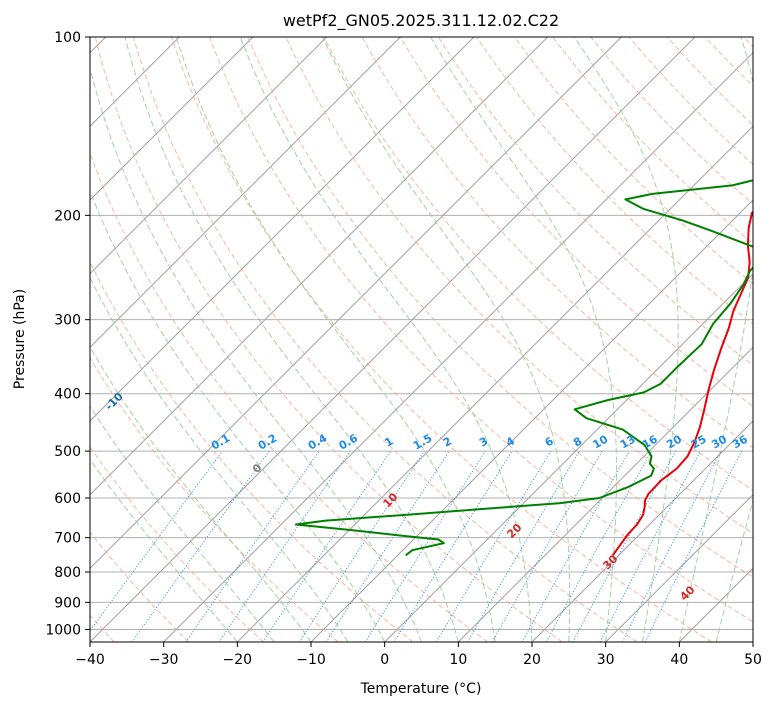 The width and height of the screenshot is (775, 708). I want to click on y-tick-label: 500, so click(67, 452).